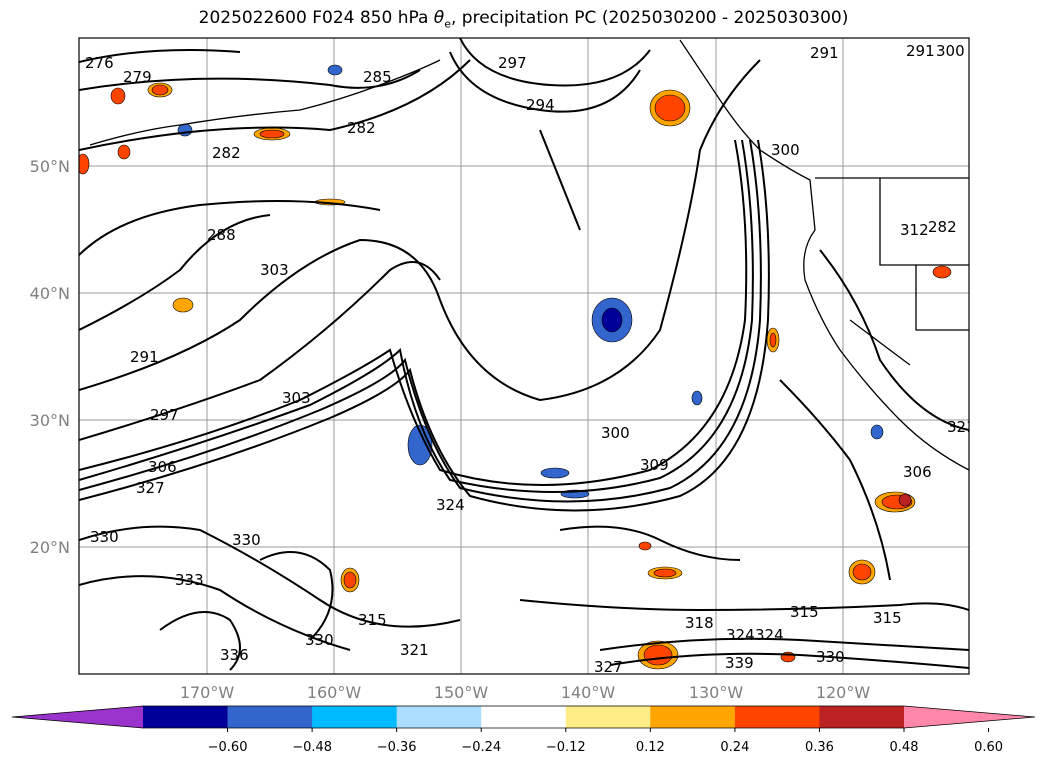  Describe the element at coordinates (654, 465) in the screenshot. I see `contour-label: 309` at that location.